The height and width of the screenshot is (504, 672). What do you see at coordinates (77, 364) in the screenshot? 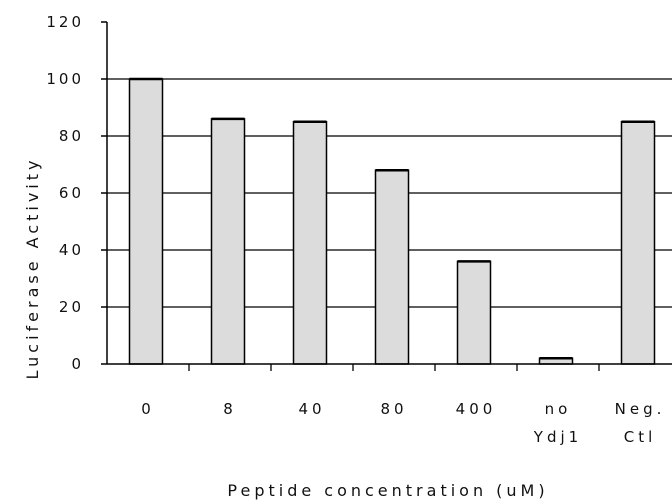
I see `y-tick-label: 0` at bounding box center [77, 364].